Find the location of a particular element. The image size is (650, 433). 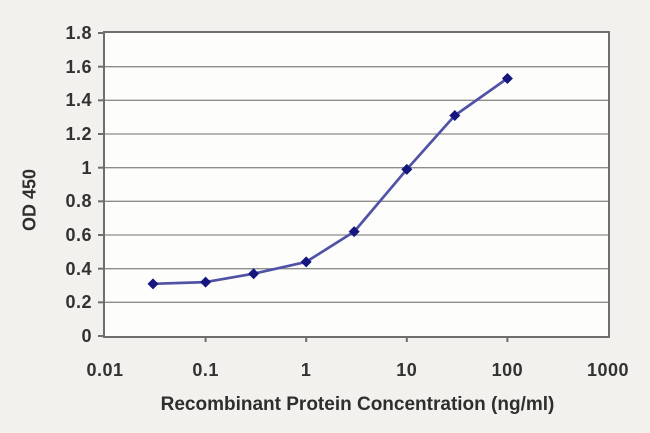

x-tick-label: 1000 is located at coordinates (608, 370).